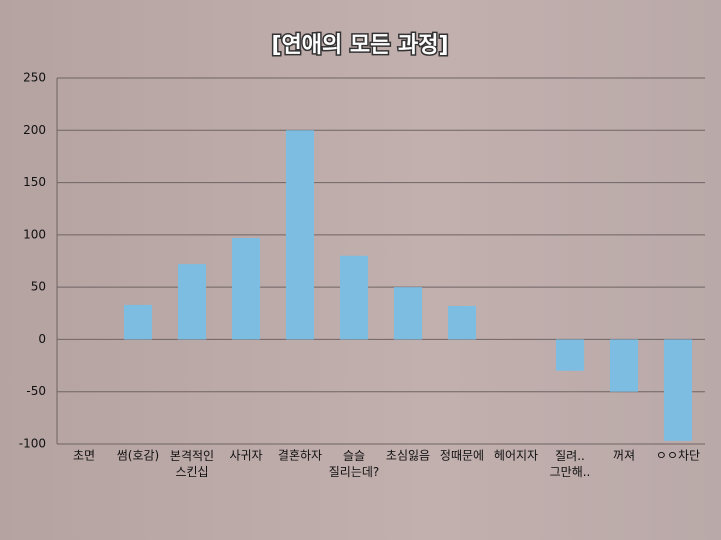 Image resolution: width=721 pixels, height=540 pixels. What do you see at coordinates (36, 391) in the screenshot?
I see `y-tick-label: -50` at bounding box center [36, 391].